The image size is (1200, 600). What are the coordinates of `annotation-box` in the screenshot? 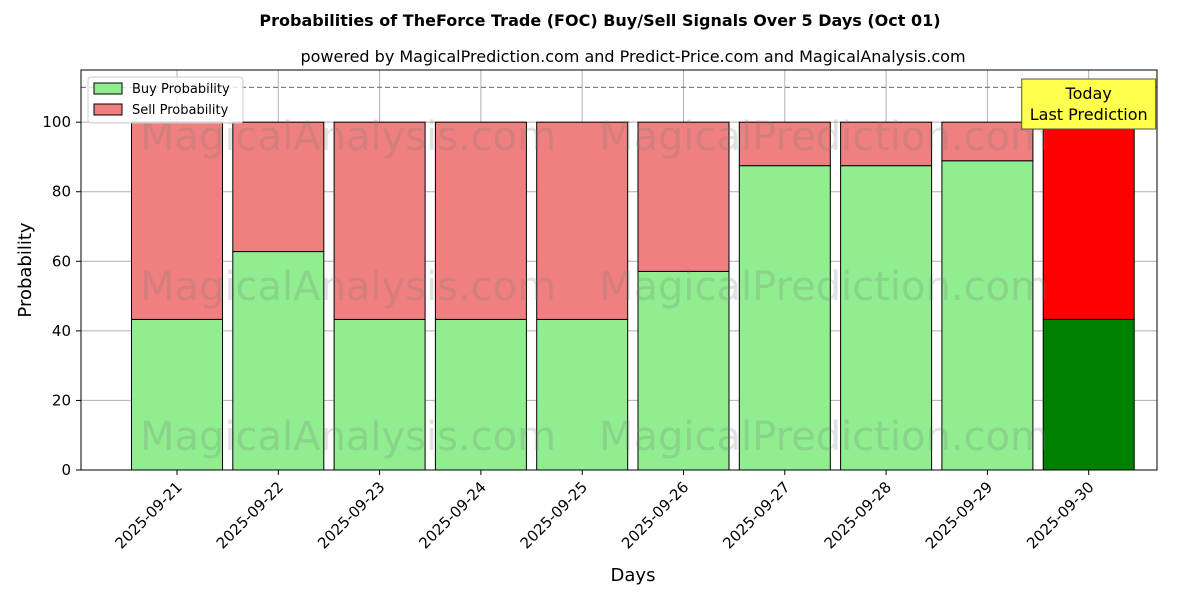 It's located at (1089, 104).